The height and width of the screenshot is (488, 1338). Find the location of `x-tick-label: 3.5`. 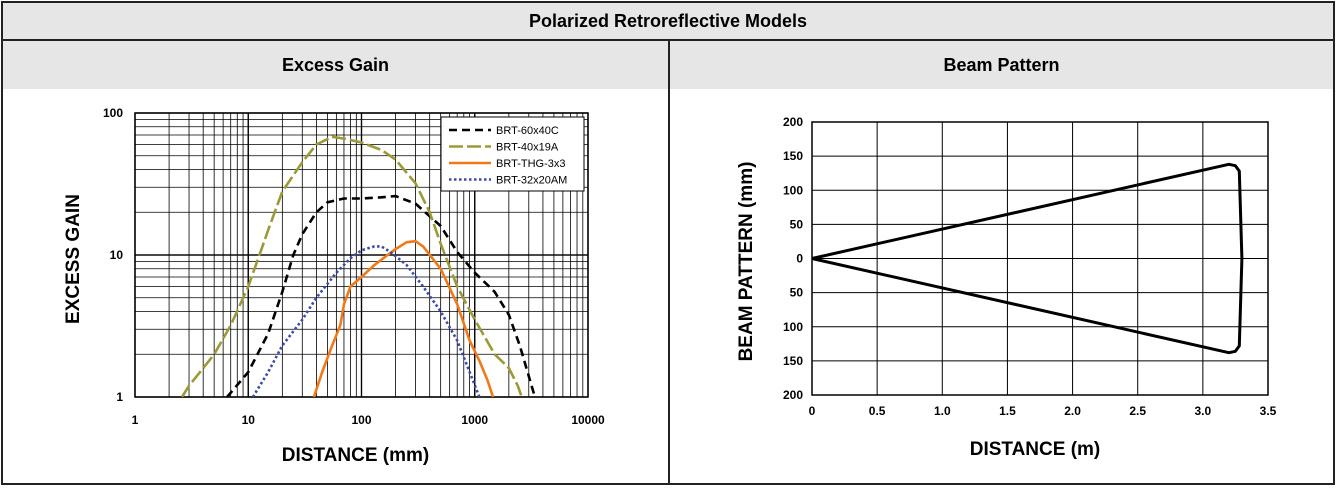

x-tick-label: 3.5 is located at coordinates (1268, 411).